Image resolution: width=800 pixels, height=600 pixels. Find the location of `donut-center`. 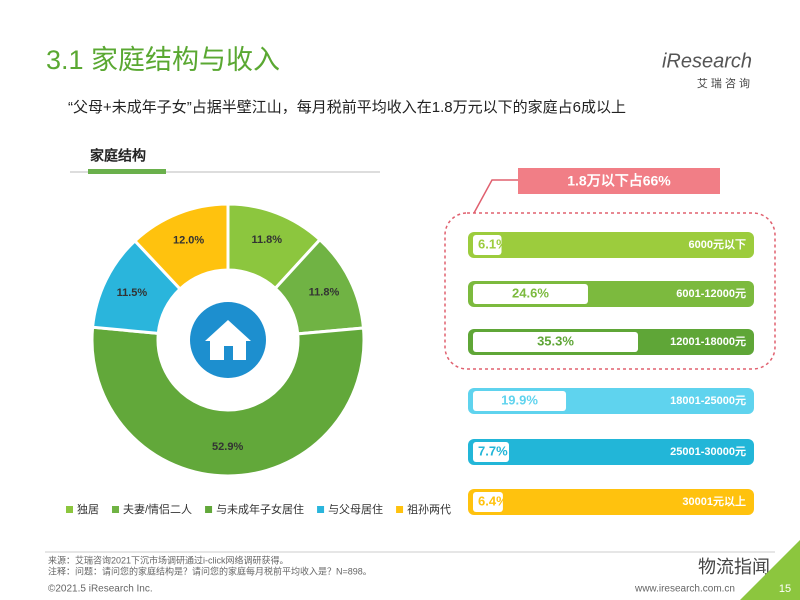

donut-center is located at coordinates (228, 340).